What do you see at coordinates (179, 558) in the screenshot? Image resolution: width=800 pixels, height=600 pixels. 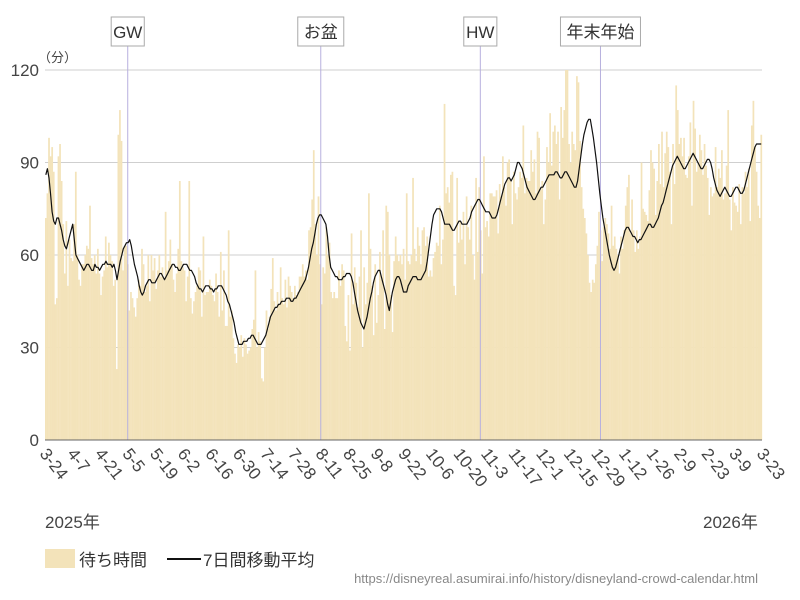 I see `legend: 待ち時間 7日間移動平均` at bounding box center [179, 558].